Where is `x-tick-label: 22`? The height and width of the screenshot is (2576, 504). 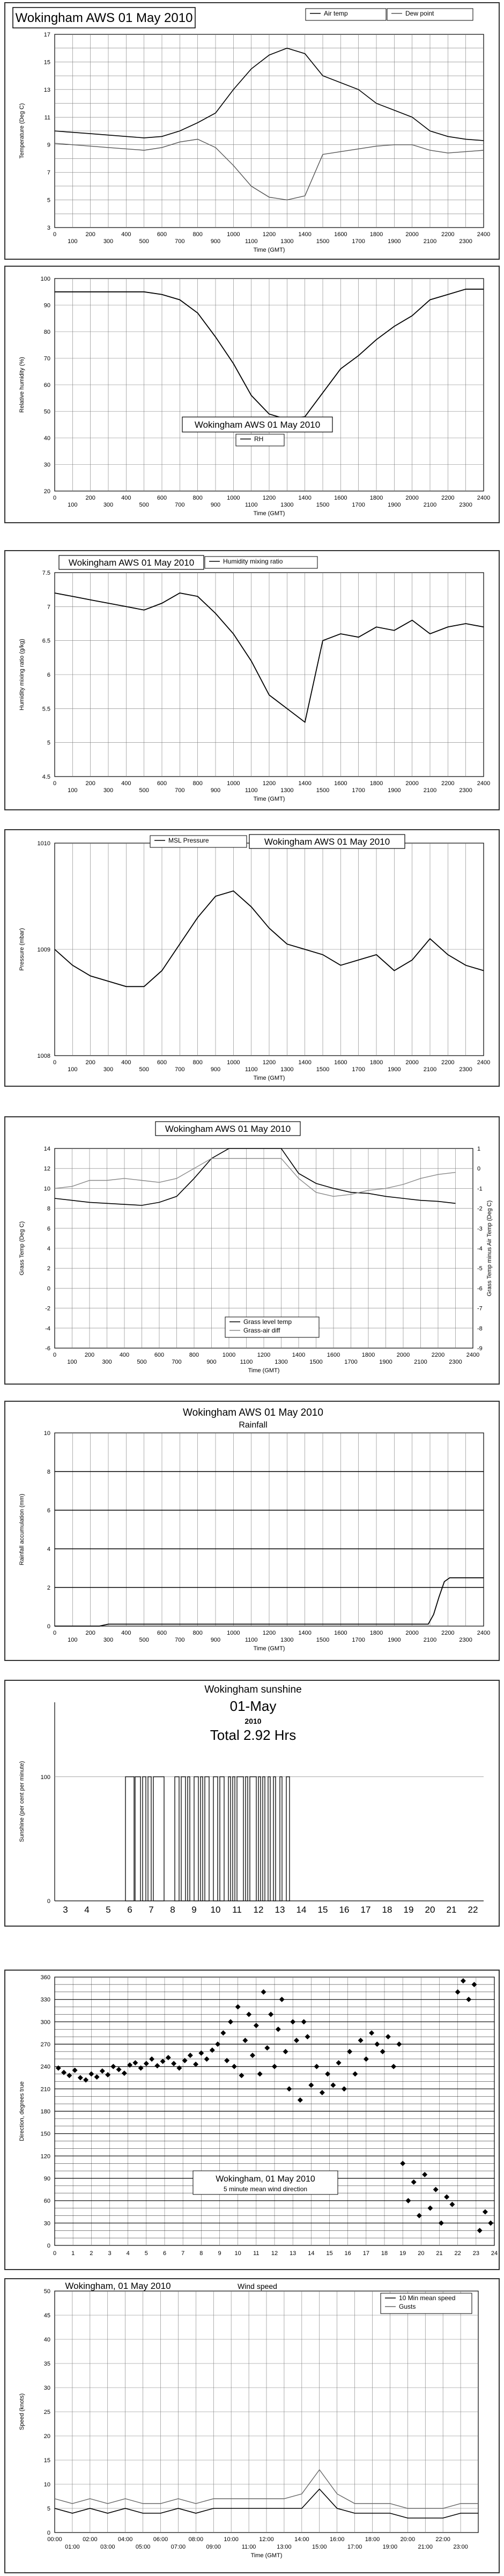 x-tick-label: 22 is located at coordinates (458, 2253).